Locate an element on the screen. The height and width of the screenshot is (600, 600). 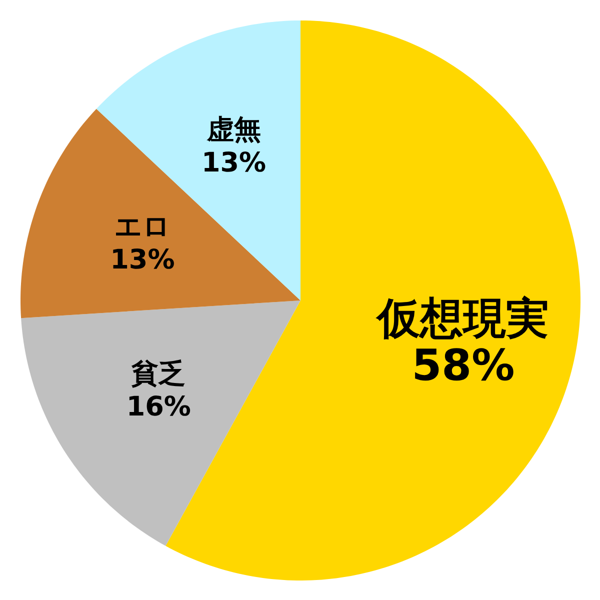
data-label: 16% is located at coordinates (158, 407).